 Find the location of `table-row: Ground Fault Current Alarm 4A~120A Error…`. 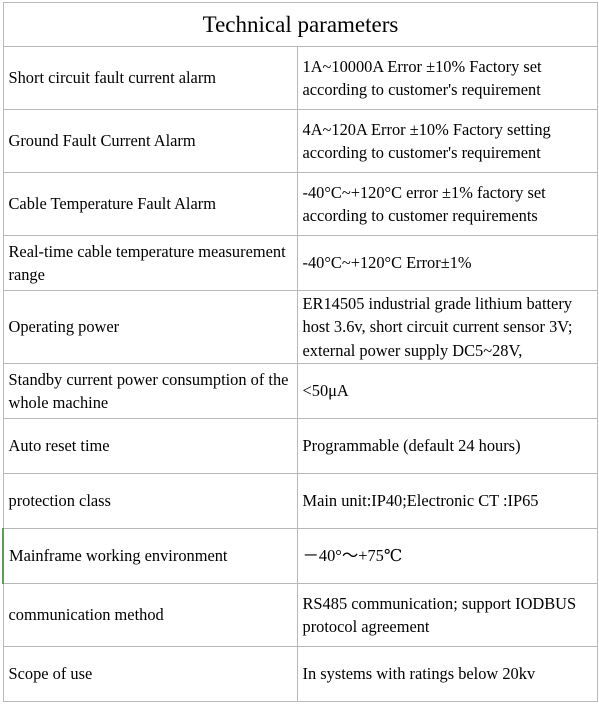

table-row: Ground Fault Current Alarm 4A~120A Error… is located at coordinates (300, 141).